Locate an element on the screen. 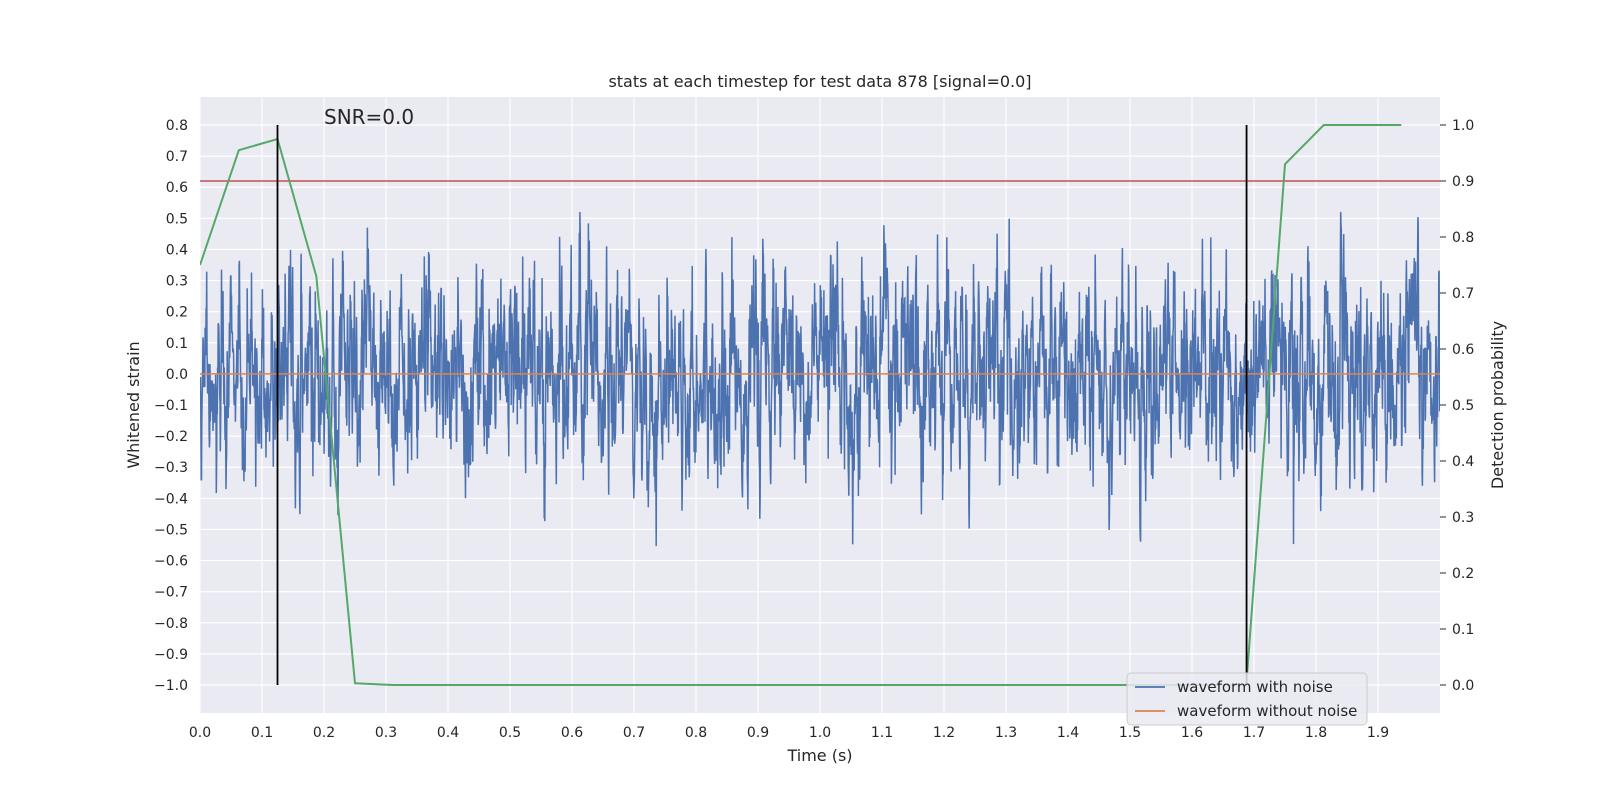 Image resolution: width=1600 pixels, height=800 pixels. y-tick-label: 0.3 is located at coordinates (177, 282).